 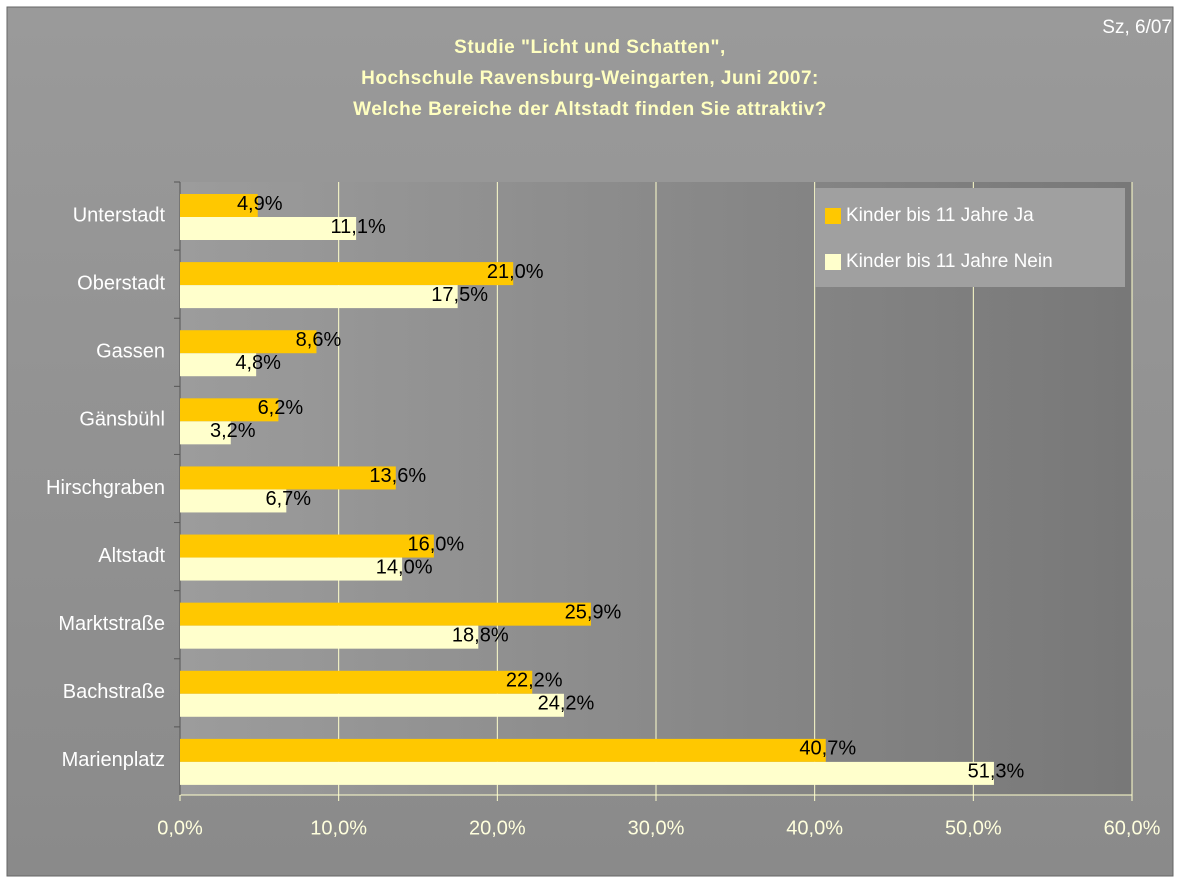 I want to click on y-tick-label: Oberstadt, so click(x=121, y=283).